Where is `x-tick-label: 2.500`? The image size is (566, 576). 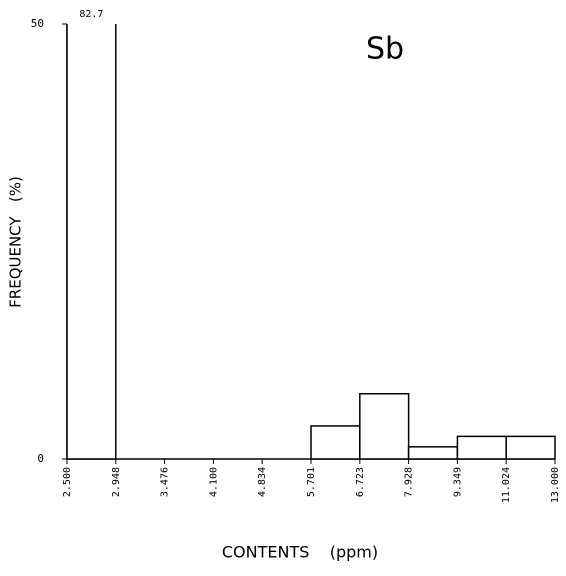
x-tick-label: 2.500 is located at coordinates (67, 482).